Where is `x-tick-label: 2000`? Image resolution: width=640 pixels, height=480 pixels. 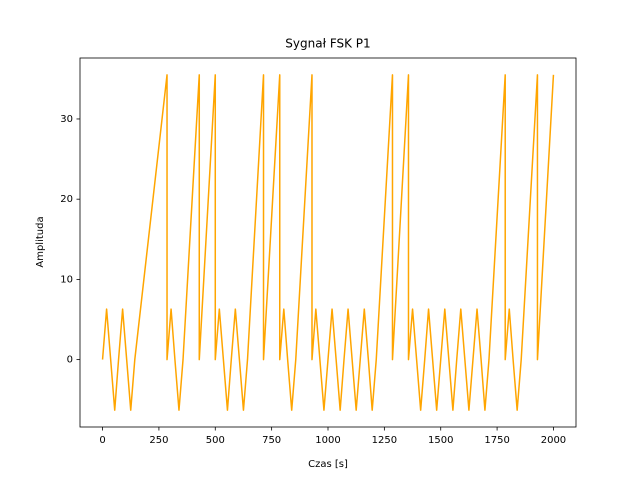 x-tick-label: 2000 is located at coordinates (553, 440).